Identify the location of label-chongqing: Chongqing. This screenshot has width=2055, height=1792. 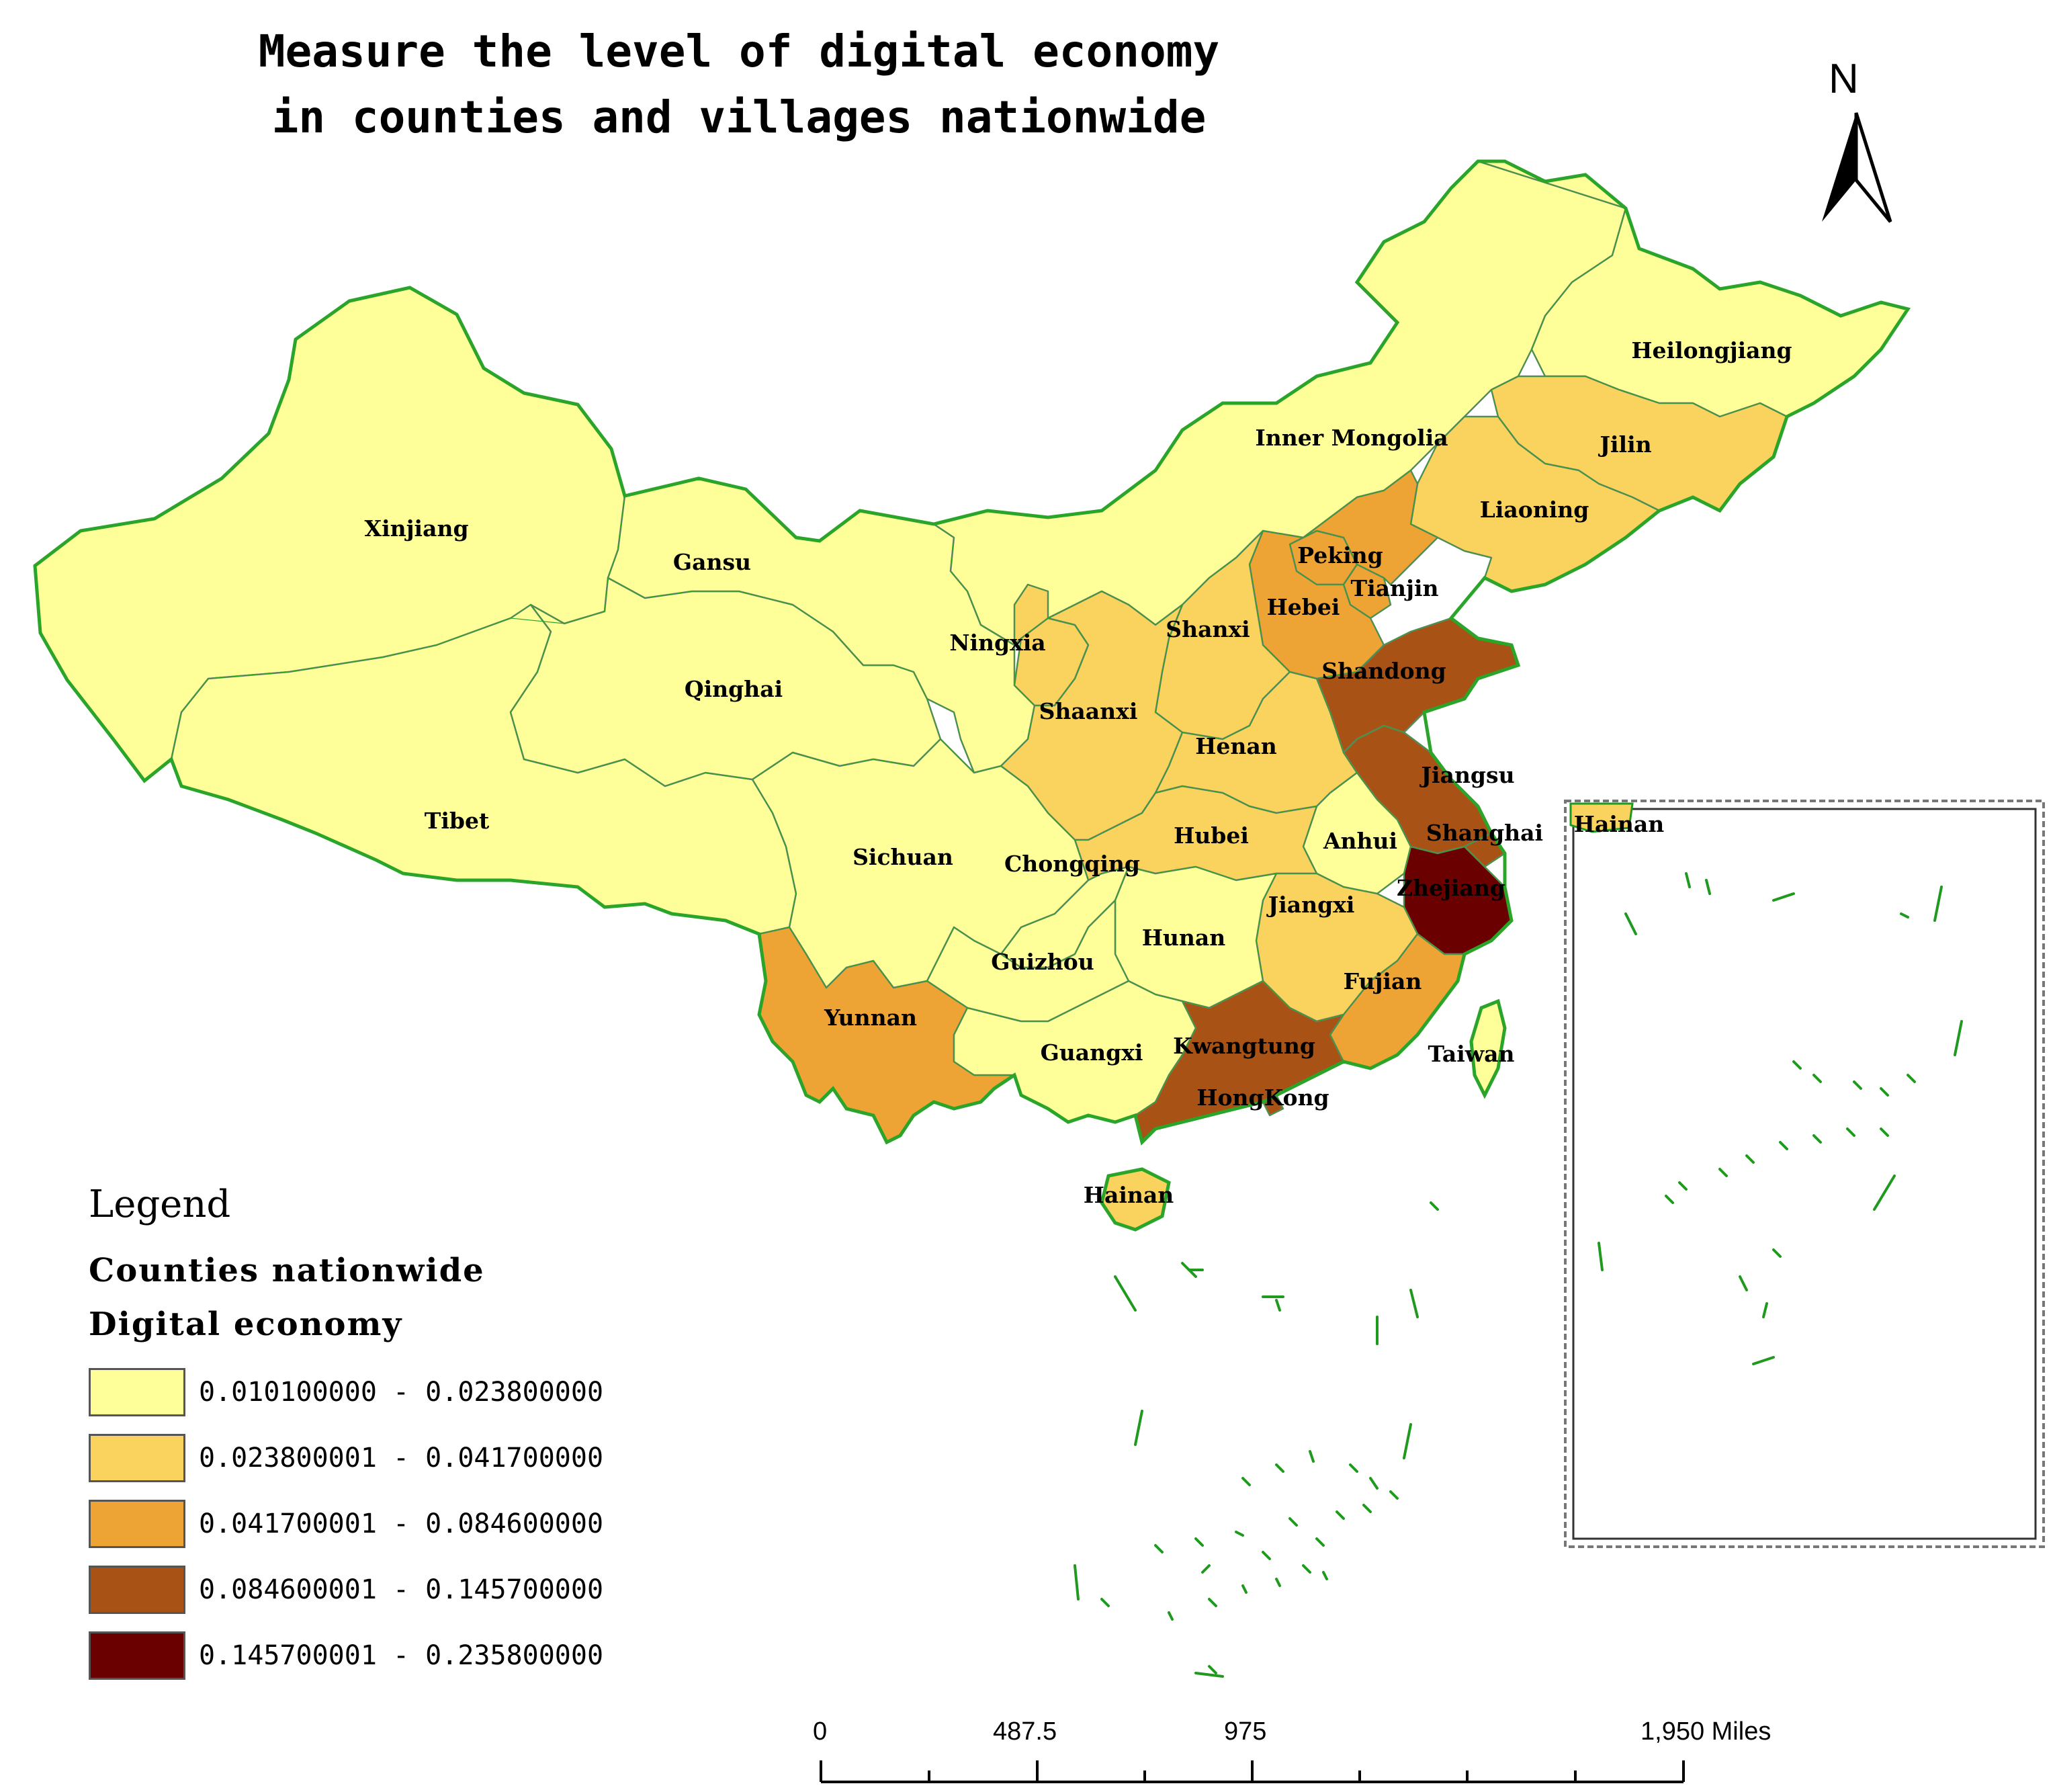
(1072, 864).